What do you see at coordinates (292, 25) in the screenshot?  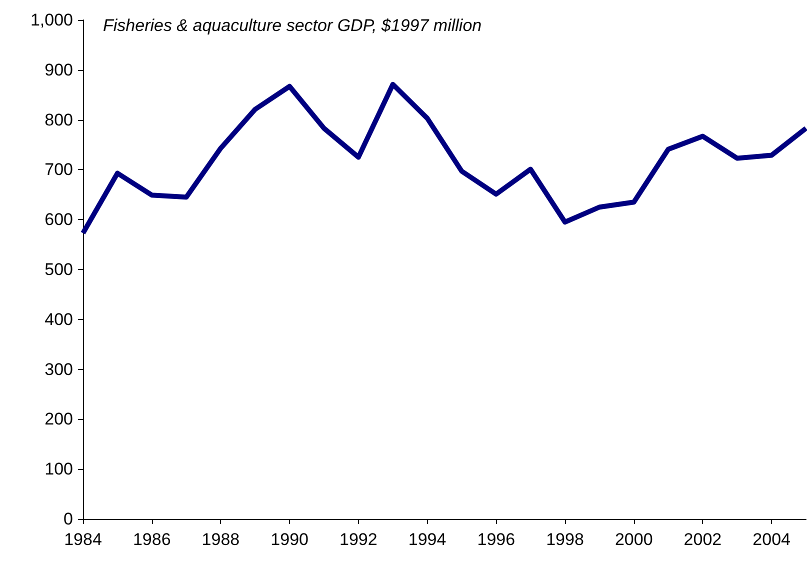 I see `chart-title: Fisheries & aquaculture sector GDP, $1997 million` at bounding box center [292, 25].